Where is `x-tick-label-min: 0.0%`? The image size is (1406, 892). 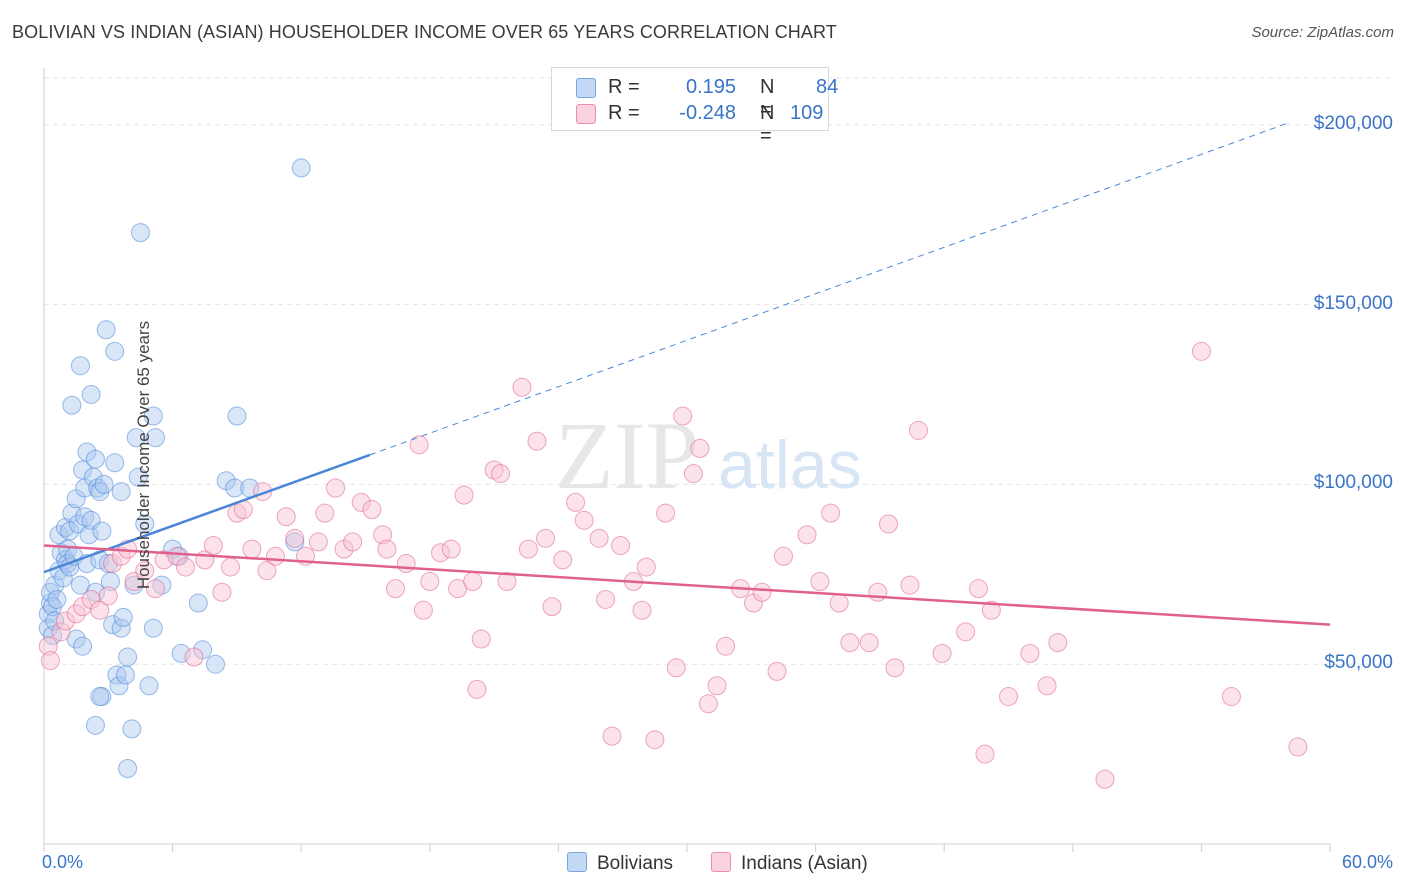 x-tick-label-min: 0.0% is located at coordinates (63, 862).